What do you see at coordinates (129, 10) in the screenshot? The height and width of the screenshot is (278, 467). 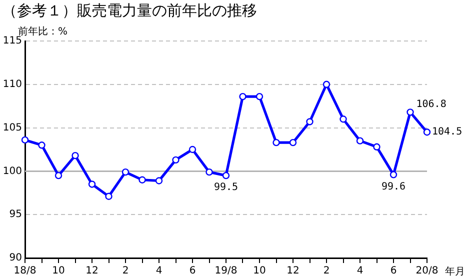 I see `chart-title: （参考１）販売電力量の前年比の推移` at bounding box center [129, 10].